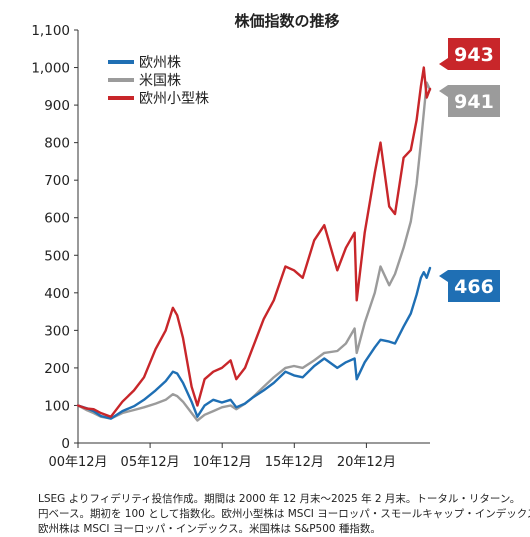 This screenshot has width=530, height=537. Describe the element at coordinates (474, 287) in the screenshot. I see `end-value-label: 466` at that location.